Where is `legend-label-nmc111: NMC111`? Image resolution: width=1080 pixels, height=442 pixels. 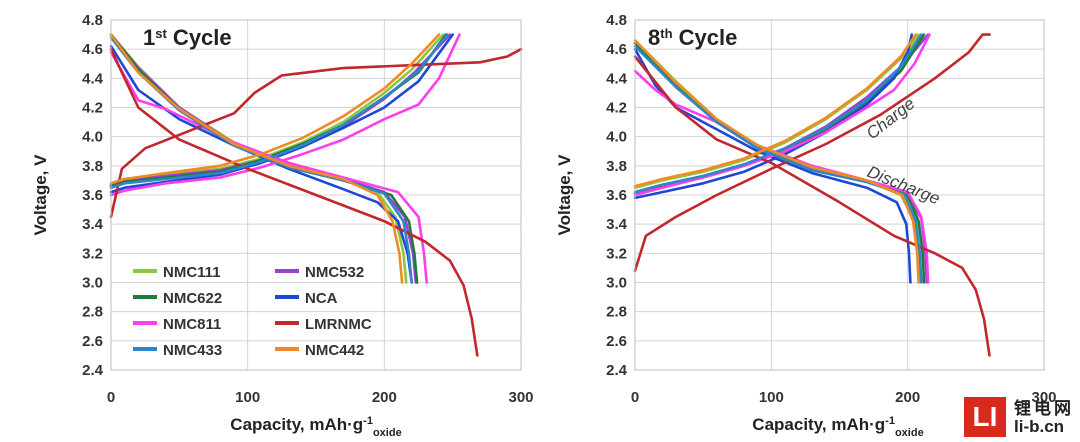 legend-label-nmc111: NMC111 is located at coordinates (192, 272).